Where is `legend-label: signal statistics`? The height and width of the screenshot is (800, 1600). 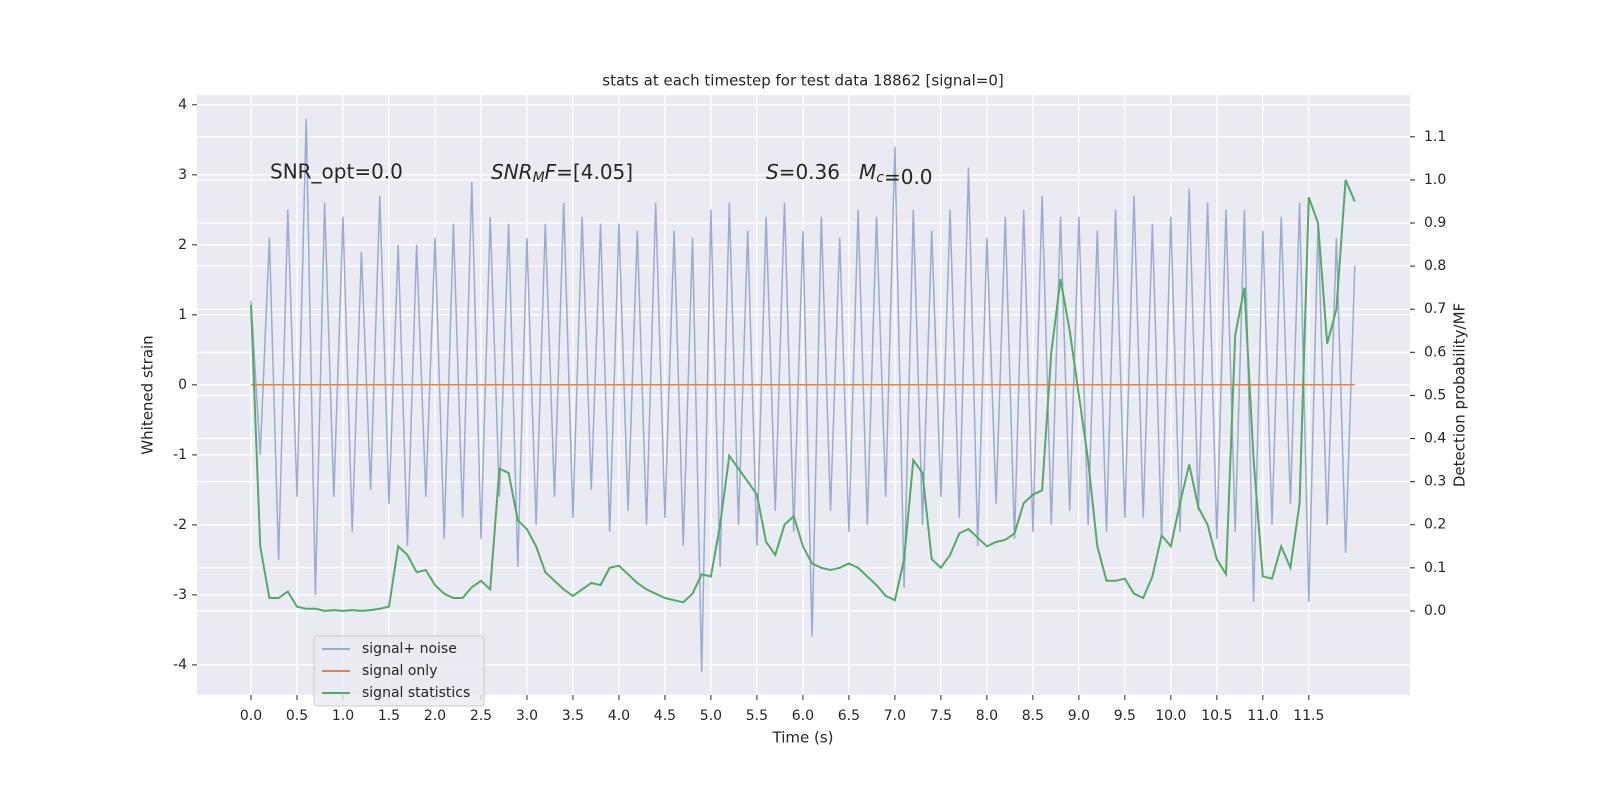 legend-label: signal statistics is located at coordinates (416, 693).